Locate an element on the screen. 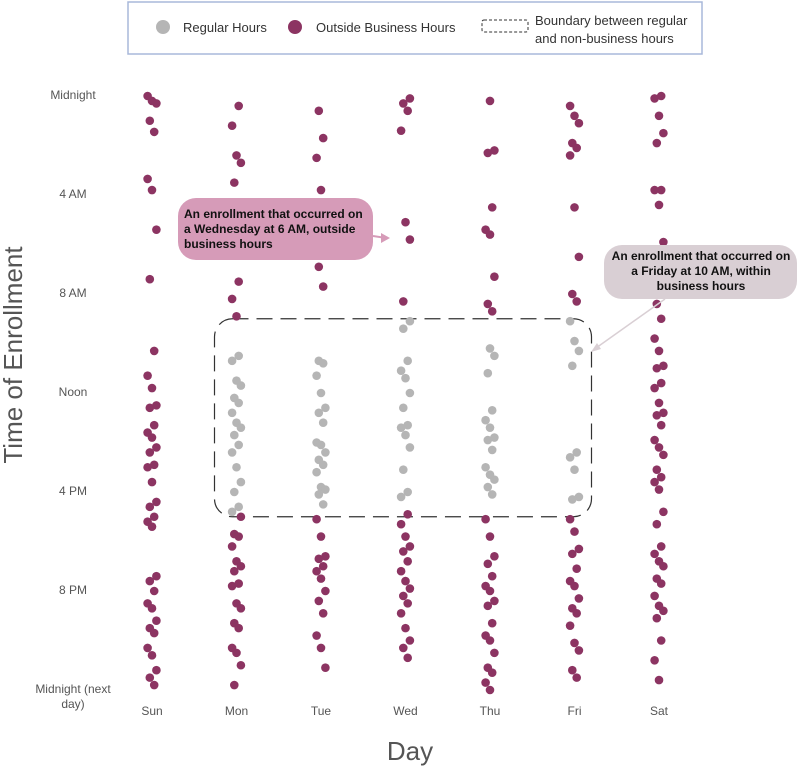 Image resolution: width=800 pixels, height=767 pixels. x-axis-title: Day is located at coordinates (410, 751).